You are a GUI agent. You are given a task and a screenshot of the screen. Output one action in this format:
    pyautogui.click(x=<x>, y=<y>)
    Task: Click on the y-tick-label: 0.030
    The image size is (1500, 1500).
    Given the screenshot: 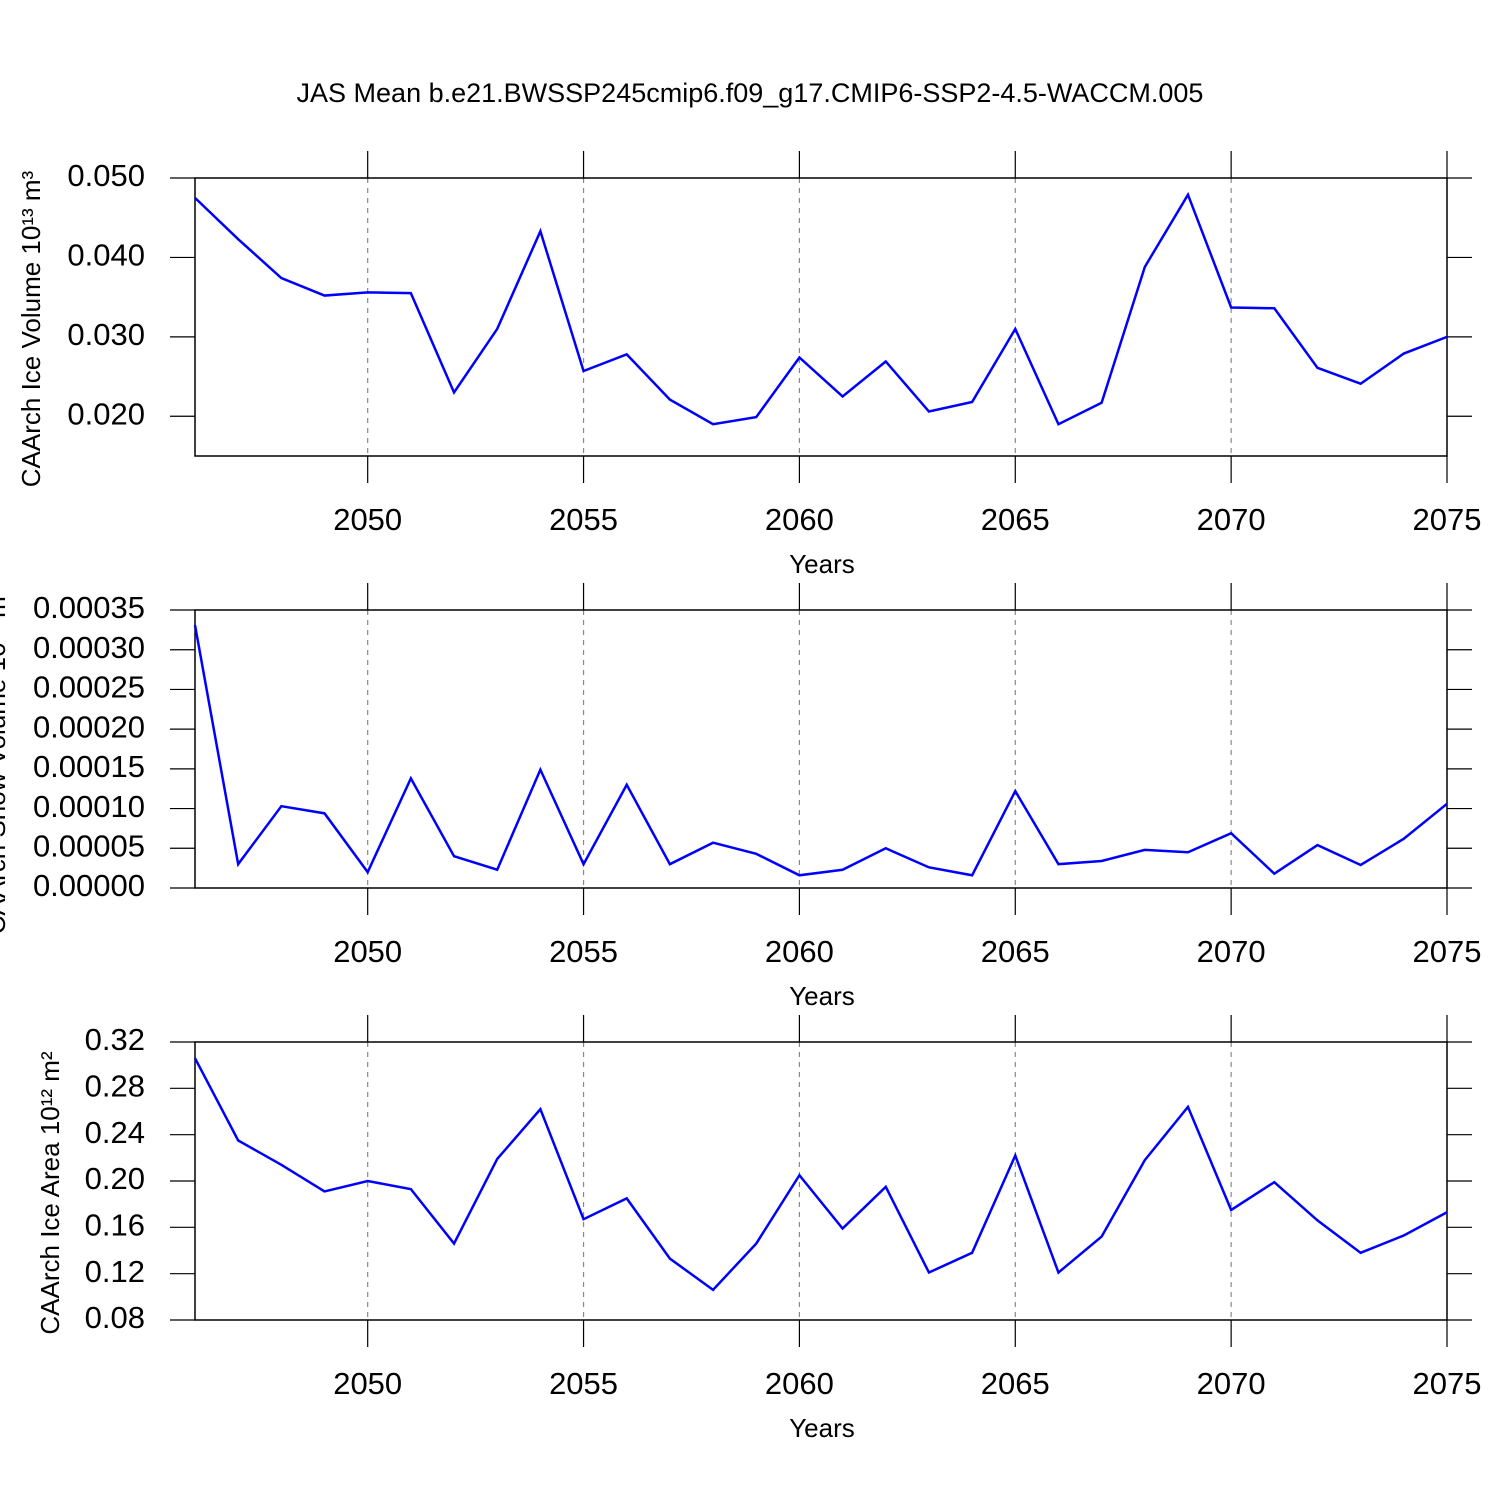 What is the action you would take?
    pyautogui.click(x=106, y=334)
    